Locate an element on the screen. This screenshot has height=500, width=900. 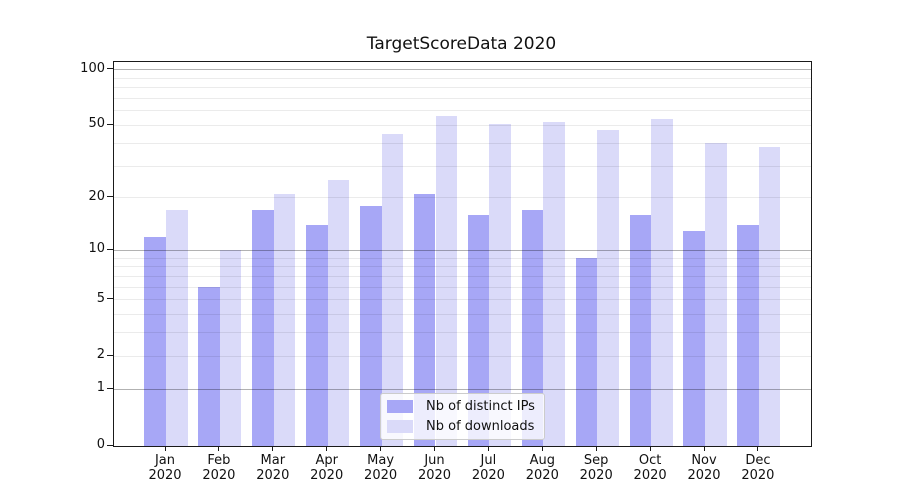
chart-title: TargetScoreData 2020 is located at coordinates (461, 44).